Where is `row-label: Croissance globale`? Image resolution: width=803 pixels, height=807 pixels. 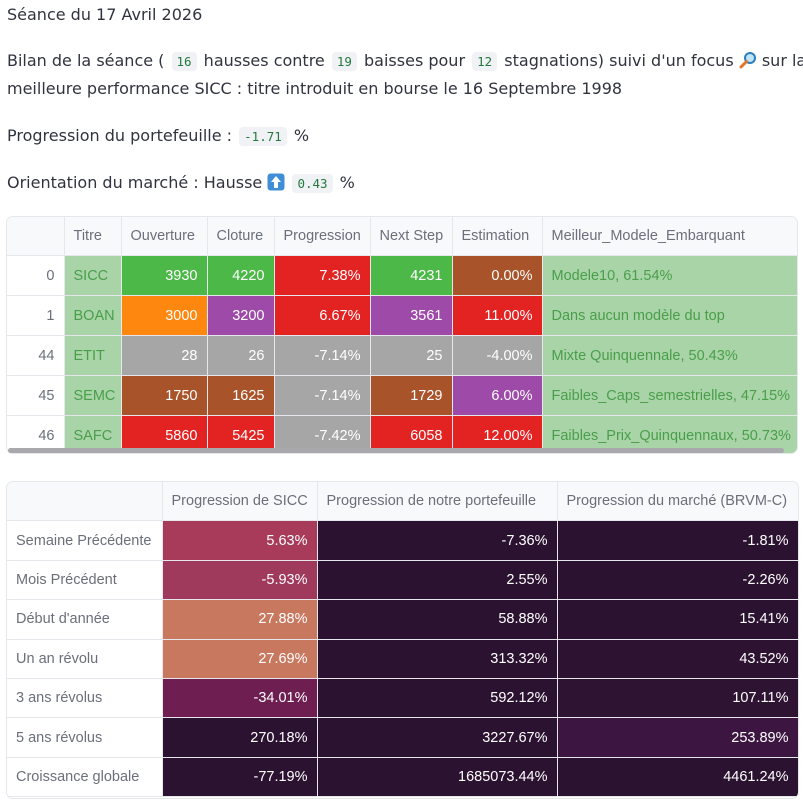 row-label: Croissance globale is located at coordinates (85, 777).